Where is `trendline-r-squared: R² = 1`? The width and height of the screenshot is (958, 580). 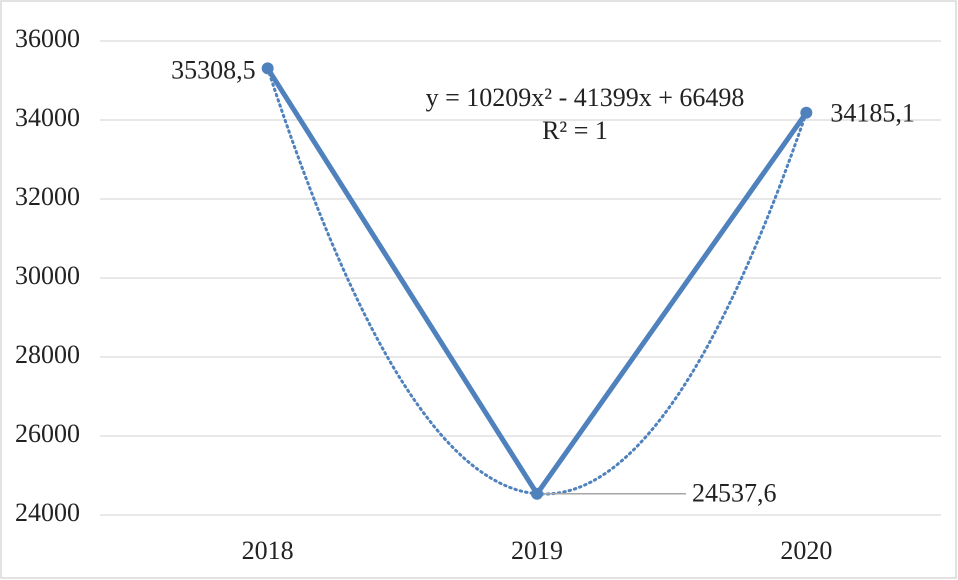
trendline-r-squared: R² = 1 is located at coordinates (575, 130).